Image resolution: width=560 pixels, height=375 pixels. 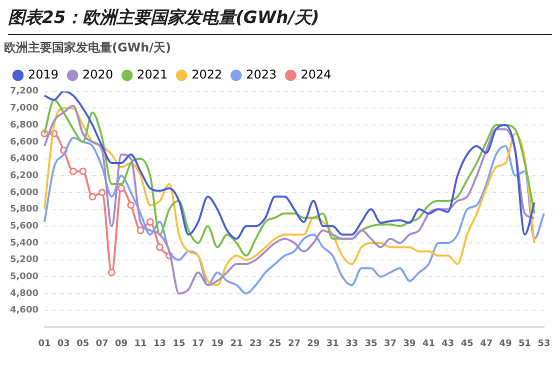 I want to click on x-tick-label: 19, so click(x=217, y=343).